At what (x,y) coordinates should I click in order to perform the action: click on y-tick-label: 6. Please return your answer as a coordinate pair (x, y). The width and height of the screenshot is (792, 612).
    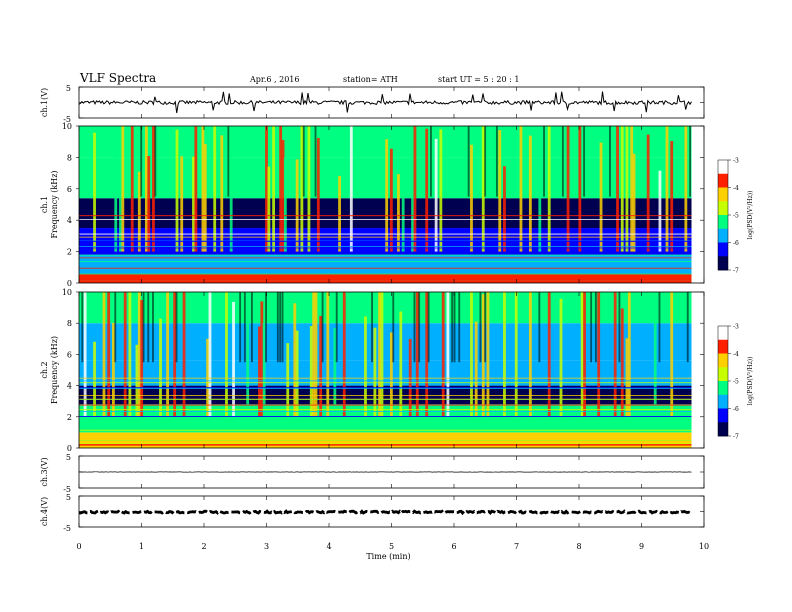
    Looking at the image, I should click on (69, 189).